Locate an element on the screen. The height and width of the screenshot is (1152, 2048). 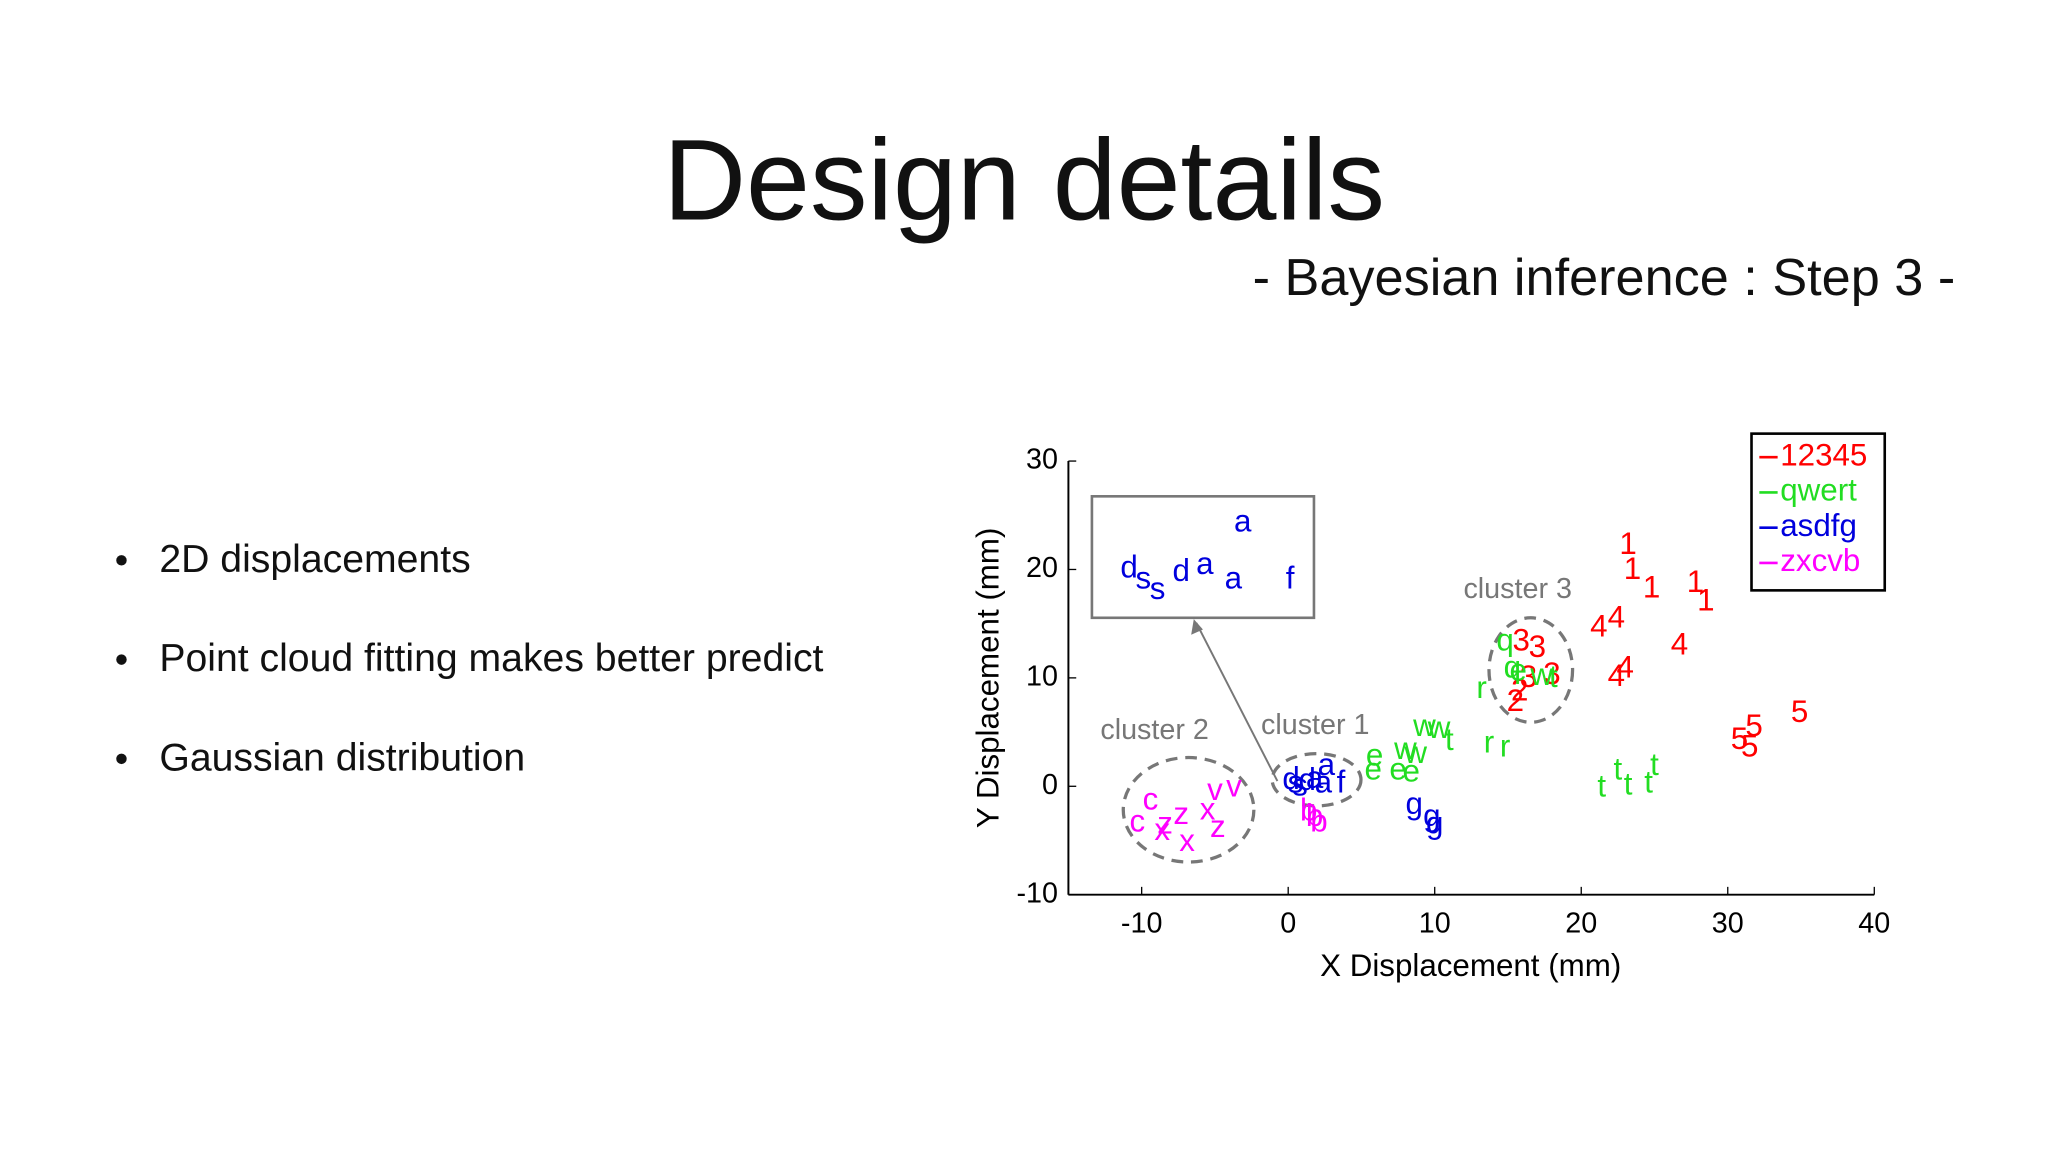
legend-label: asdfg is located at coordinates (1818, 525).